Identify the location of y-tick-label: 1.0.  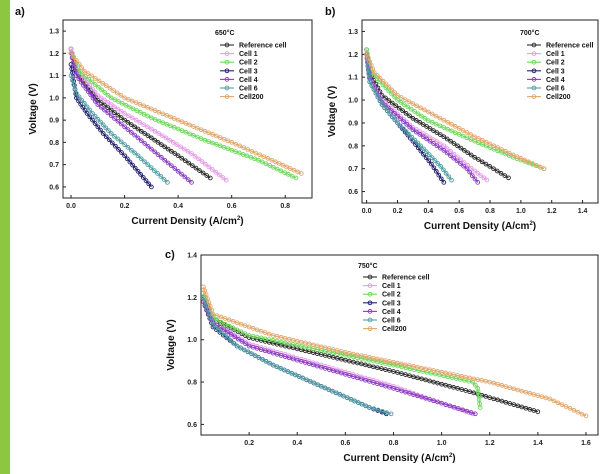
(54, 98).